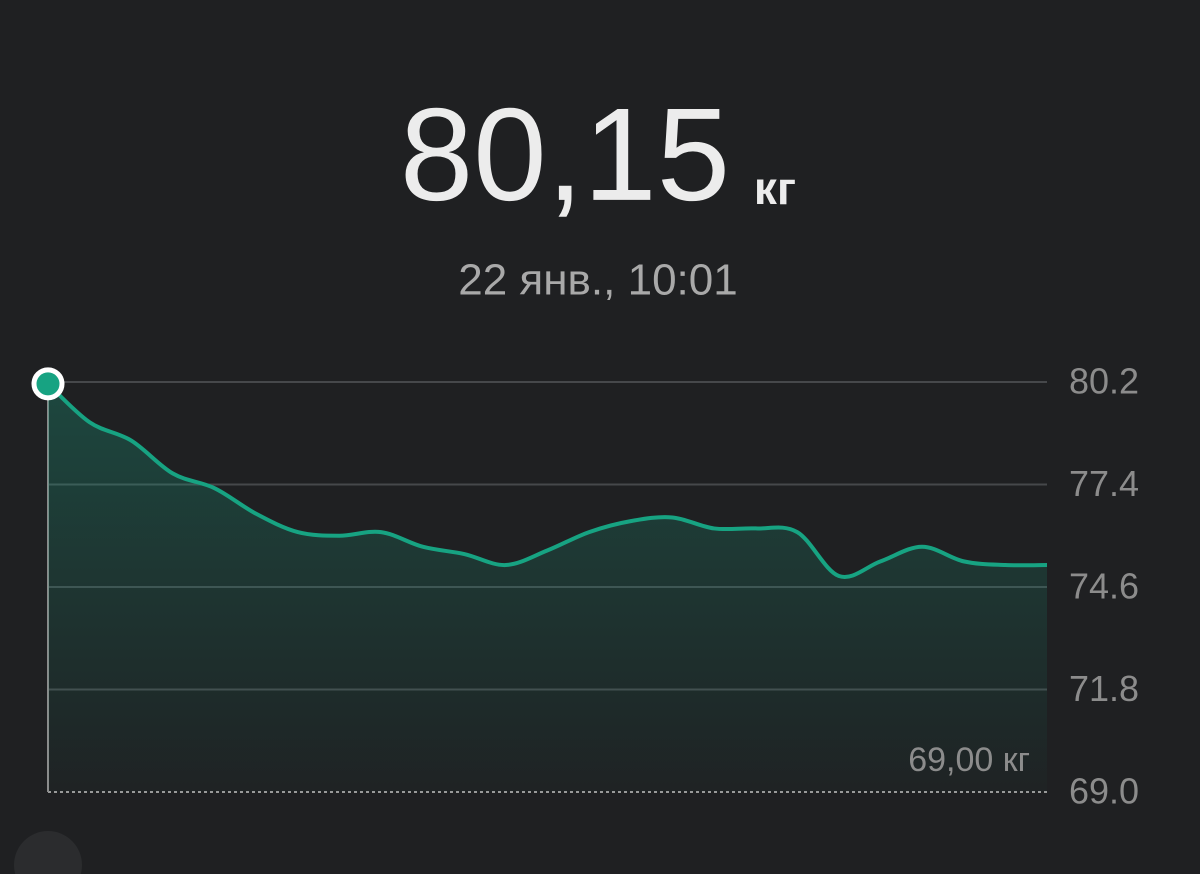 The width and height of the screenshot is (1200, 874). I want to click on date-time: 22 янв., 10:01, so click(597, 280).